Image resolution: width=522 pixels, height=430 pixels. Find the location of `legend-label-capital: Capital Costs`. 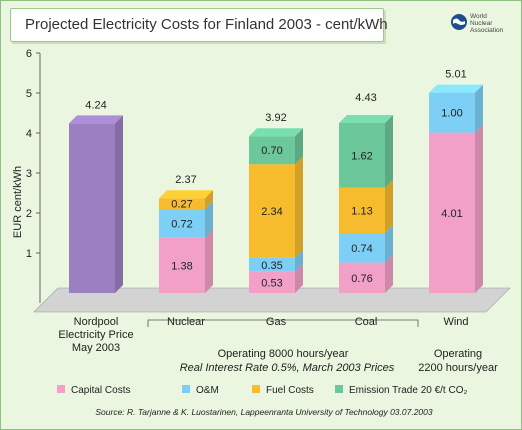

legend-label-capital: Capital Costs is located at coordinates (100, 390).